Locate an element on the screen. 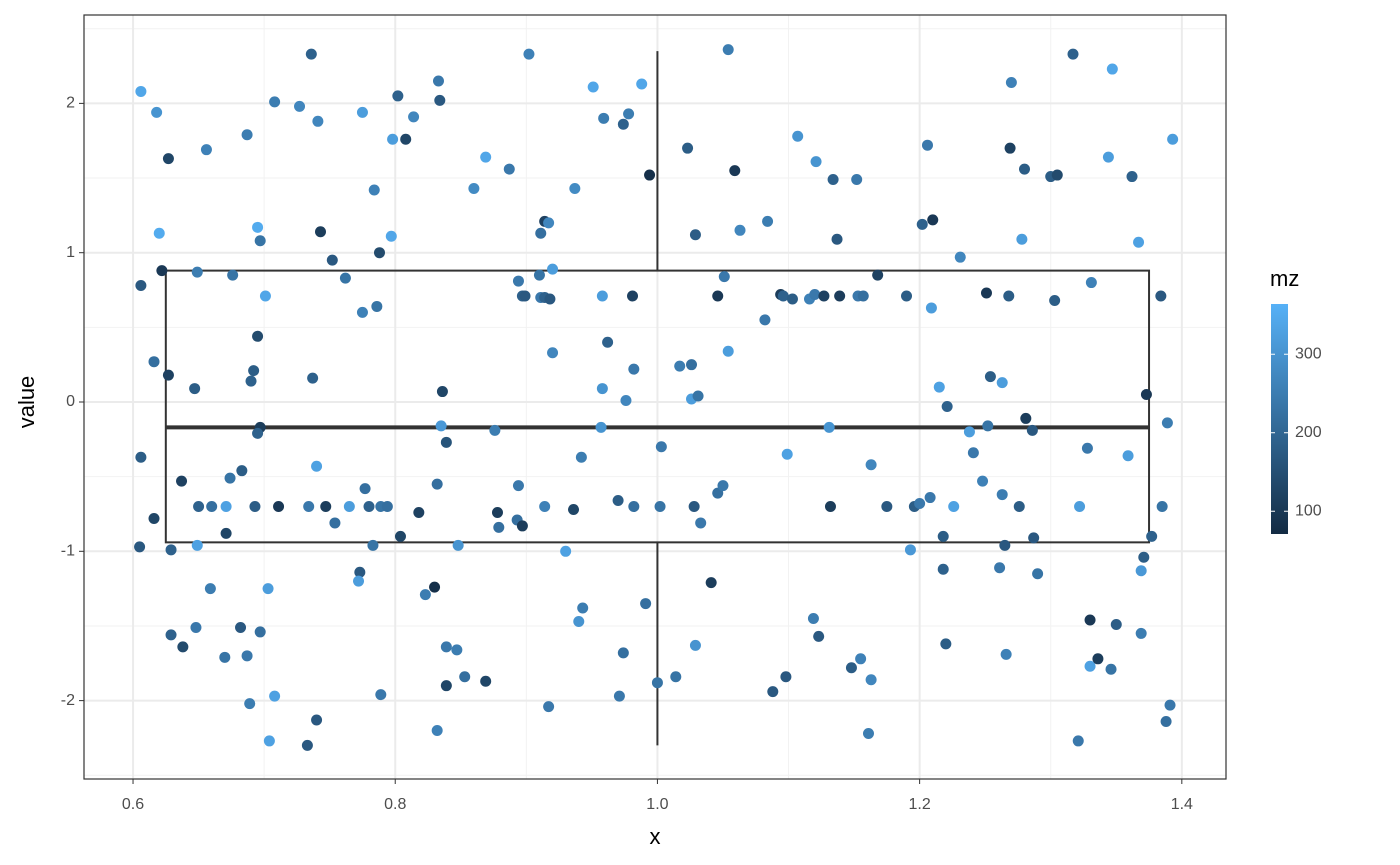  y-tick-label: 2 is located at coordinates (70, 103).